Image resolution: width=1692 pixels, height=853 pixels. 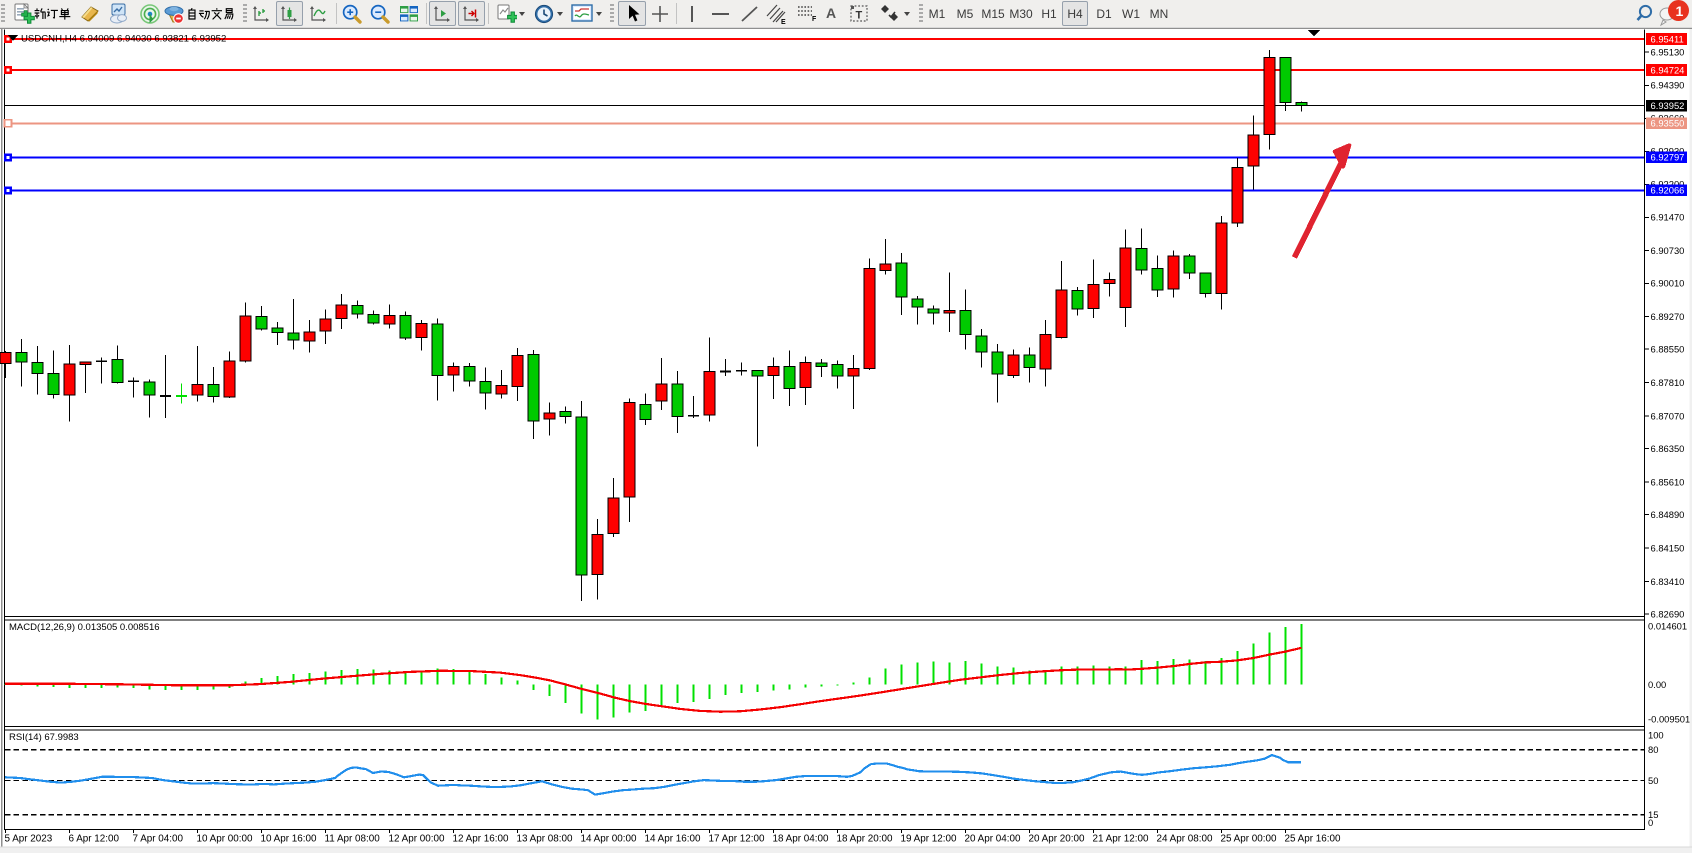 What do you see at coordinates (1650, 822) in the screenshot?
I see `svg-text: 0` at bounding box center [1650, 822].